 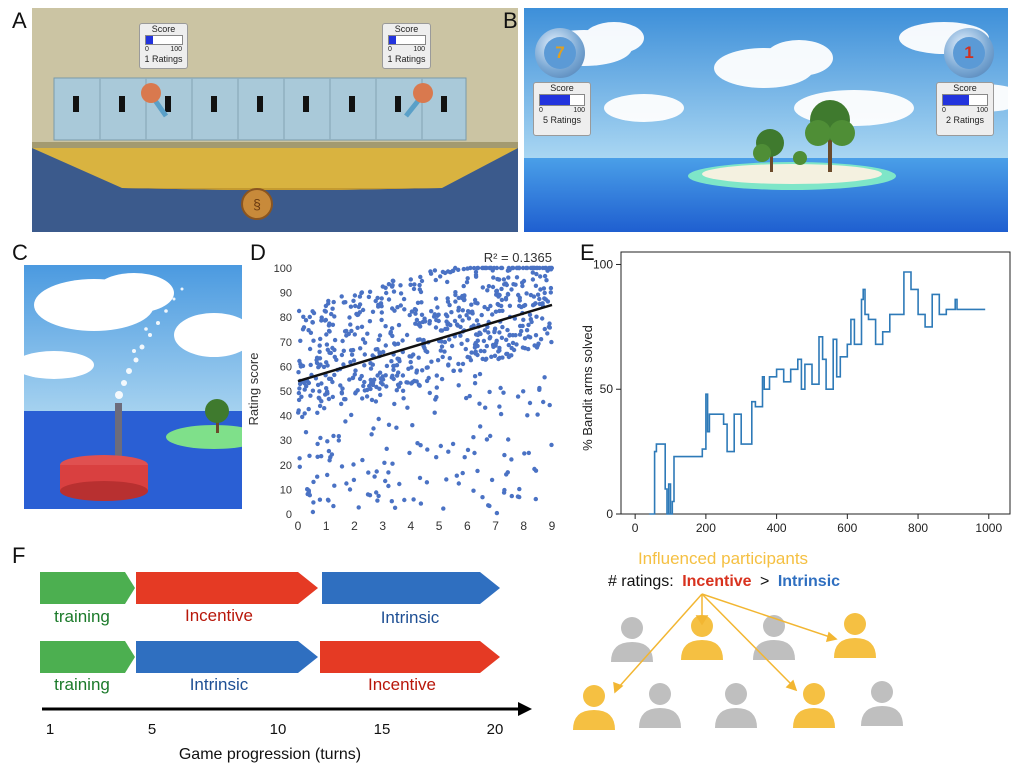 What do you see at coordinates (286, 367) in the screenshot?
I see `y-tick-label: 60` at bounding box center [286, 367].